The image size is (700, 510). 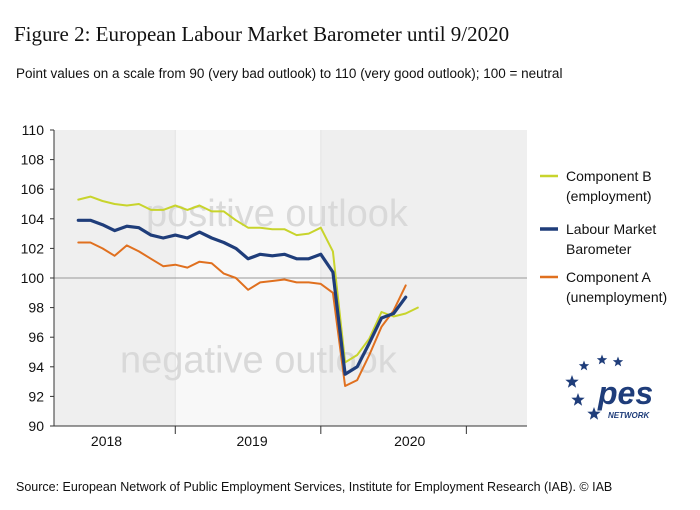 What do you see at coordinates (259, 361) in the screenshot?
I see `watermark-negative: negative outlook` at bounding box center [259, 361].